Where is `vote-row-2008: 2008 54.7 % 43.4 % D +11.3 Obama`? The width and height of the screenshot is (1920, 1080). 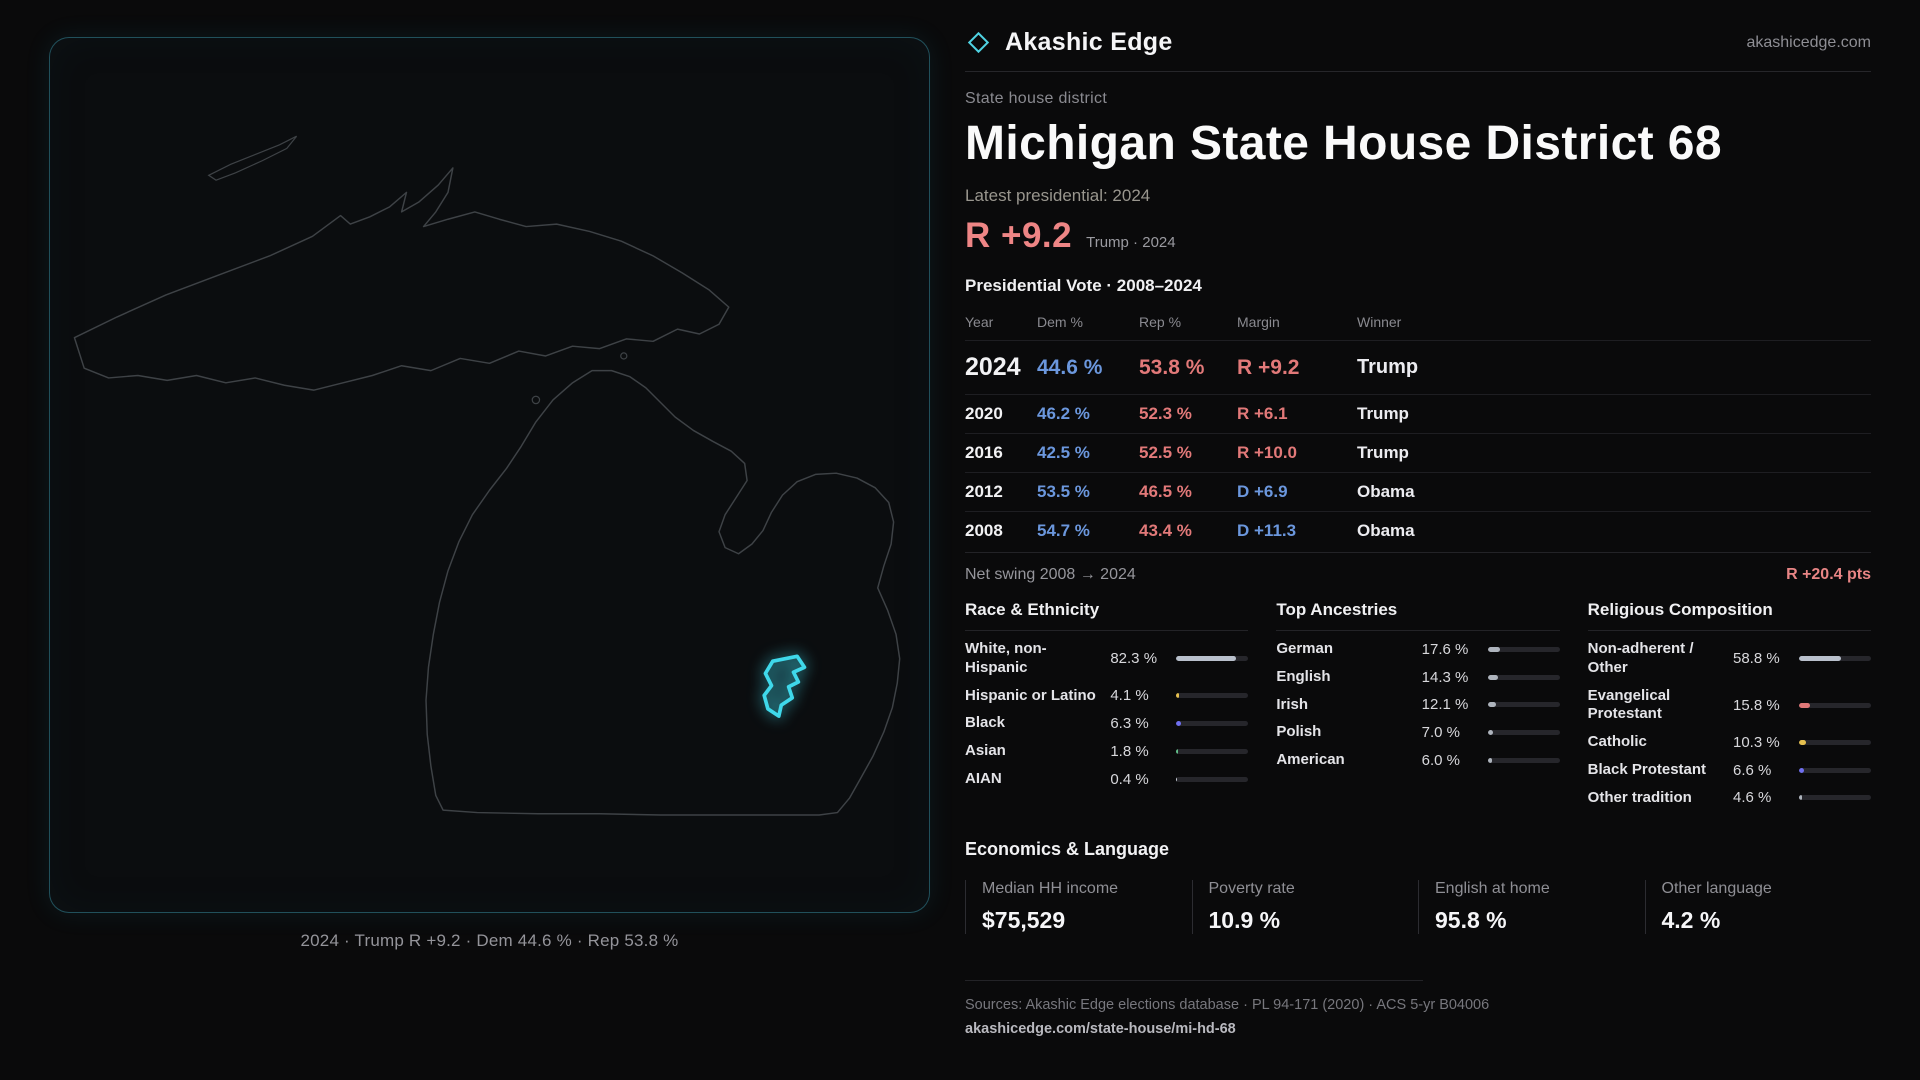 vote-row-2008: 2008 54.7 % 43.4 % D +11.3 Obama is located at coordinates (1418, 530).